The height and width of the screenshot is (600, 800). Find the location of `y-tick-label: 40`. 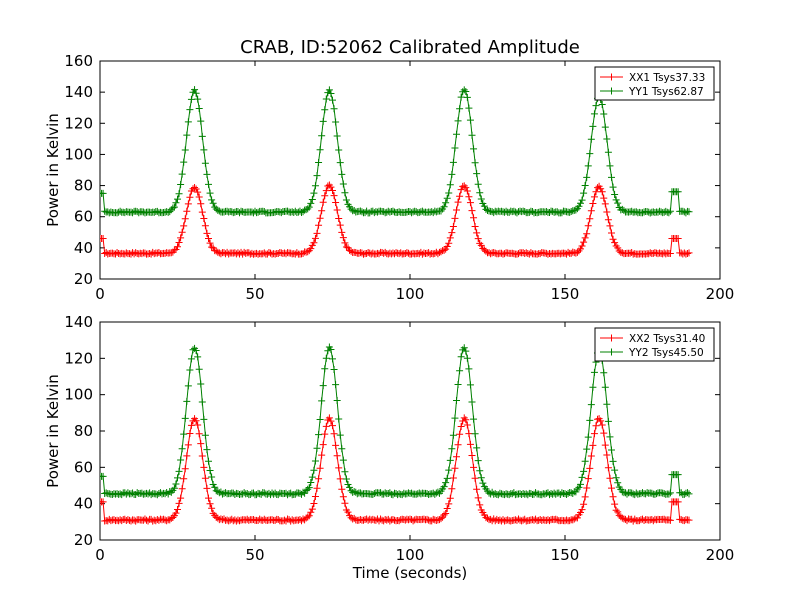

y-tick-label: 40 is located at coordinates (83, 248).